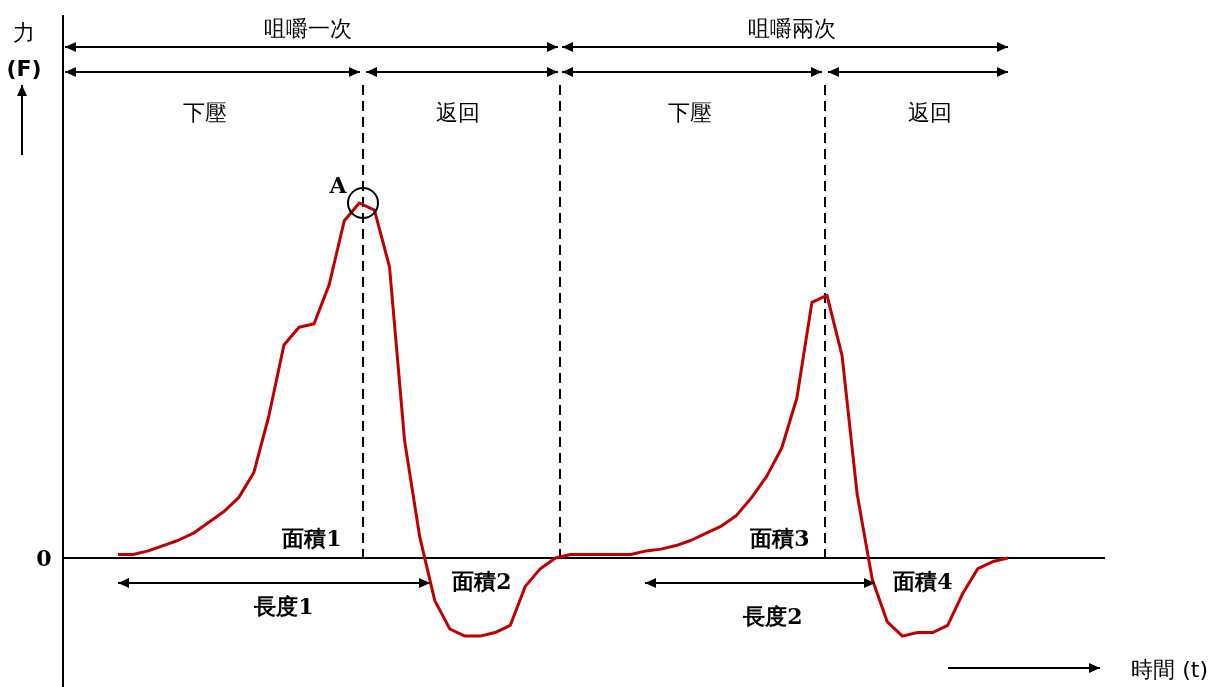  I want to click on text: 咀嚼兩次, so click(792, 28).